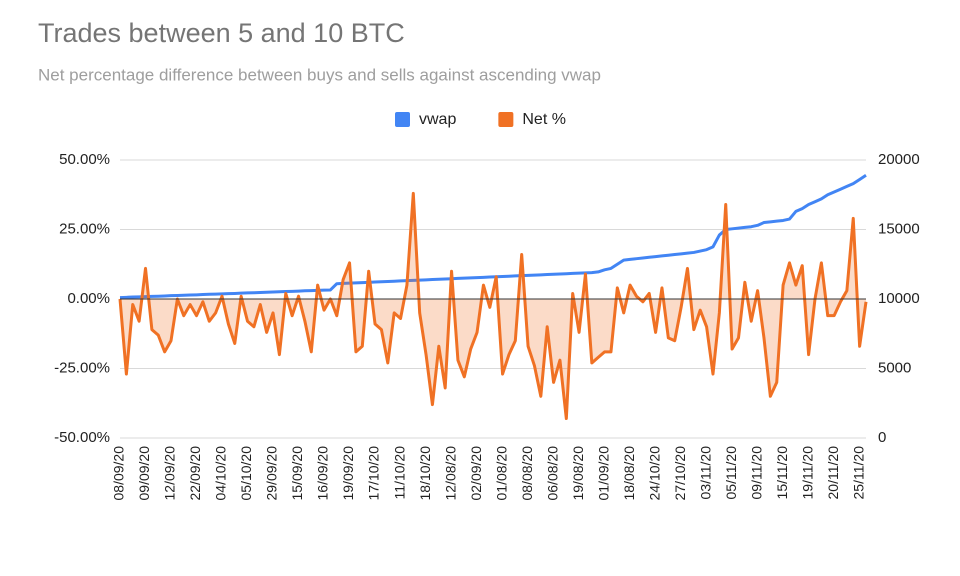 The height and width of the screenshot is (576, 960). Describe the element at coordinates (476, 473) in the screenshot. I see `x-tick-label: 02/09/20` at that location.